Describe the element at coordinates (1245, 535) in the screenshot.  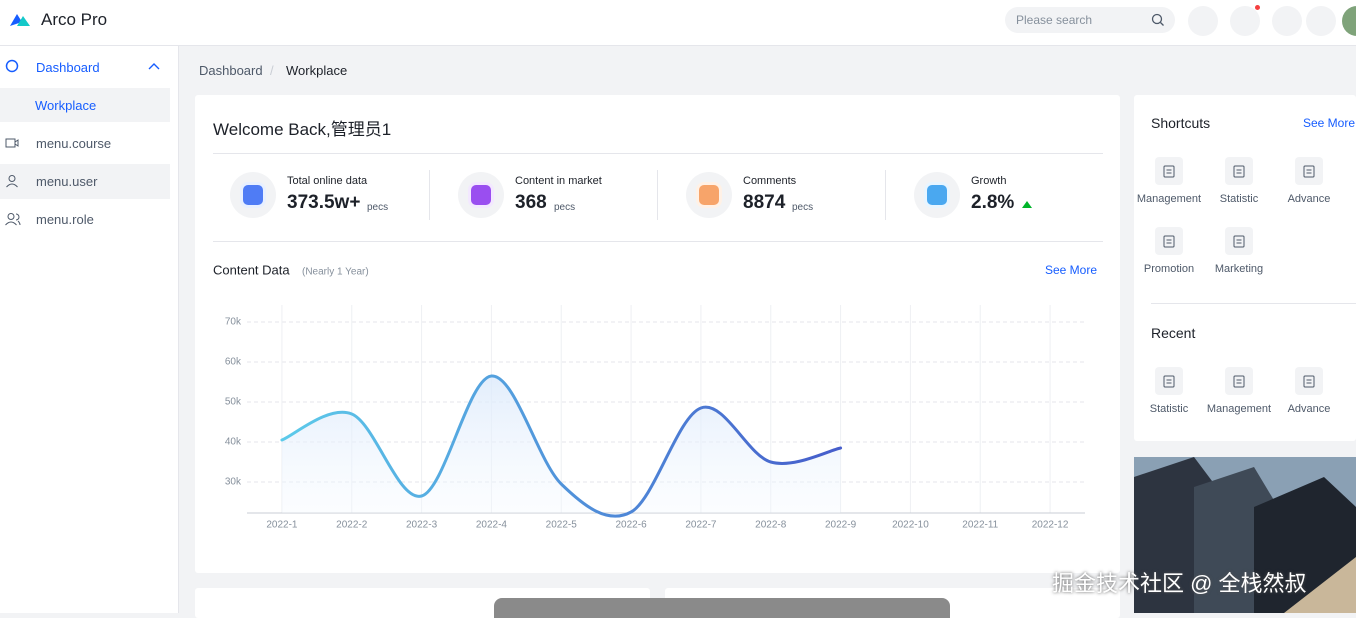
I see `banner-image` at that location.